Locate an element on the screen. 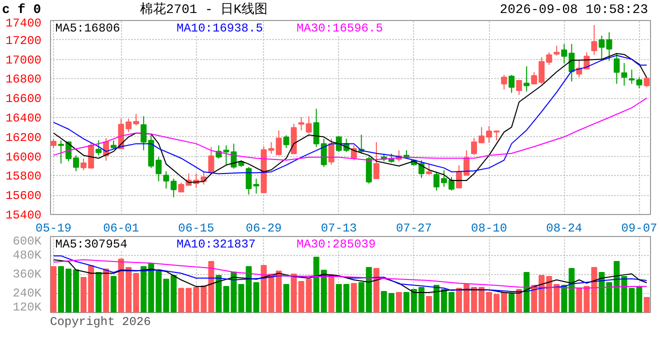 Image resolution: width=660 pixels, height=360 pixels. y-tick-label: 120K is located at coordinates (27, 307).